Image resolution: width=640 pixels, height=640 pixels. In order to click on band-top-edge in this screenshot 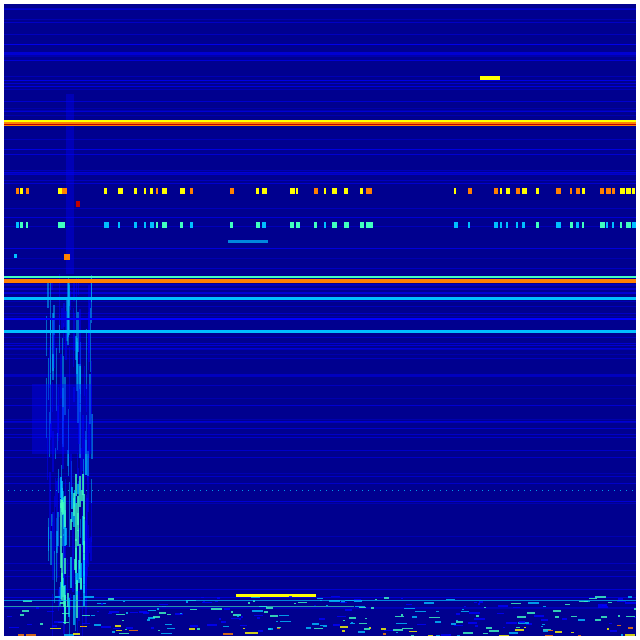, I will do `click(320, 121)`.